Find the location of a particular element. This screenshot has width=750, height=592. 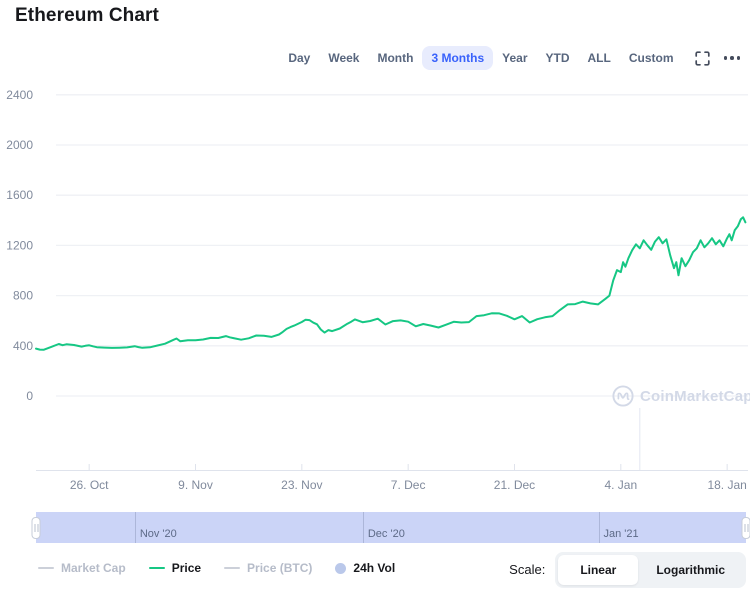

fullscreen-icon is located at coordinates (702, 58).